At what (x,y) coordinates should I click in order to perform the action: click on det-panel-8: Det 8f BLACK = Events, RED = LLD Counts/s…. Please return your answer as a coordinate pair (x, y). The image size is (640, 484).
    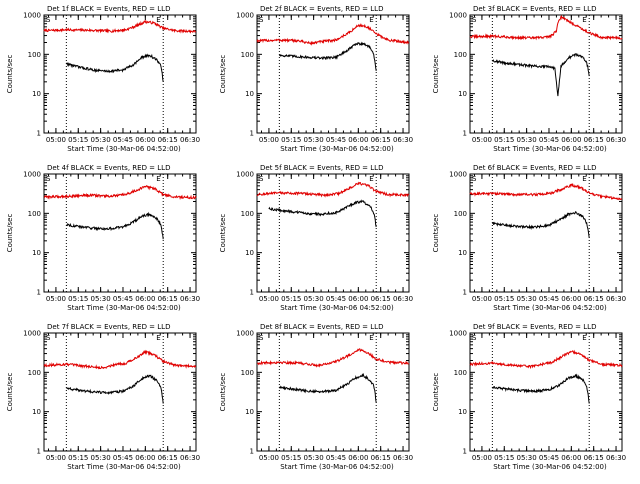
    Looking at the image, I should click on (316, 397).